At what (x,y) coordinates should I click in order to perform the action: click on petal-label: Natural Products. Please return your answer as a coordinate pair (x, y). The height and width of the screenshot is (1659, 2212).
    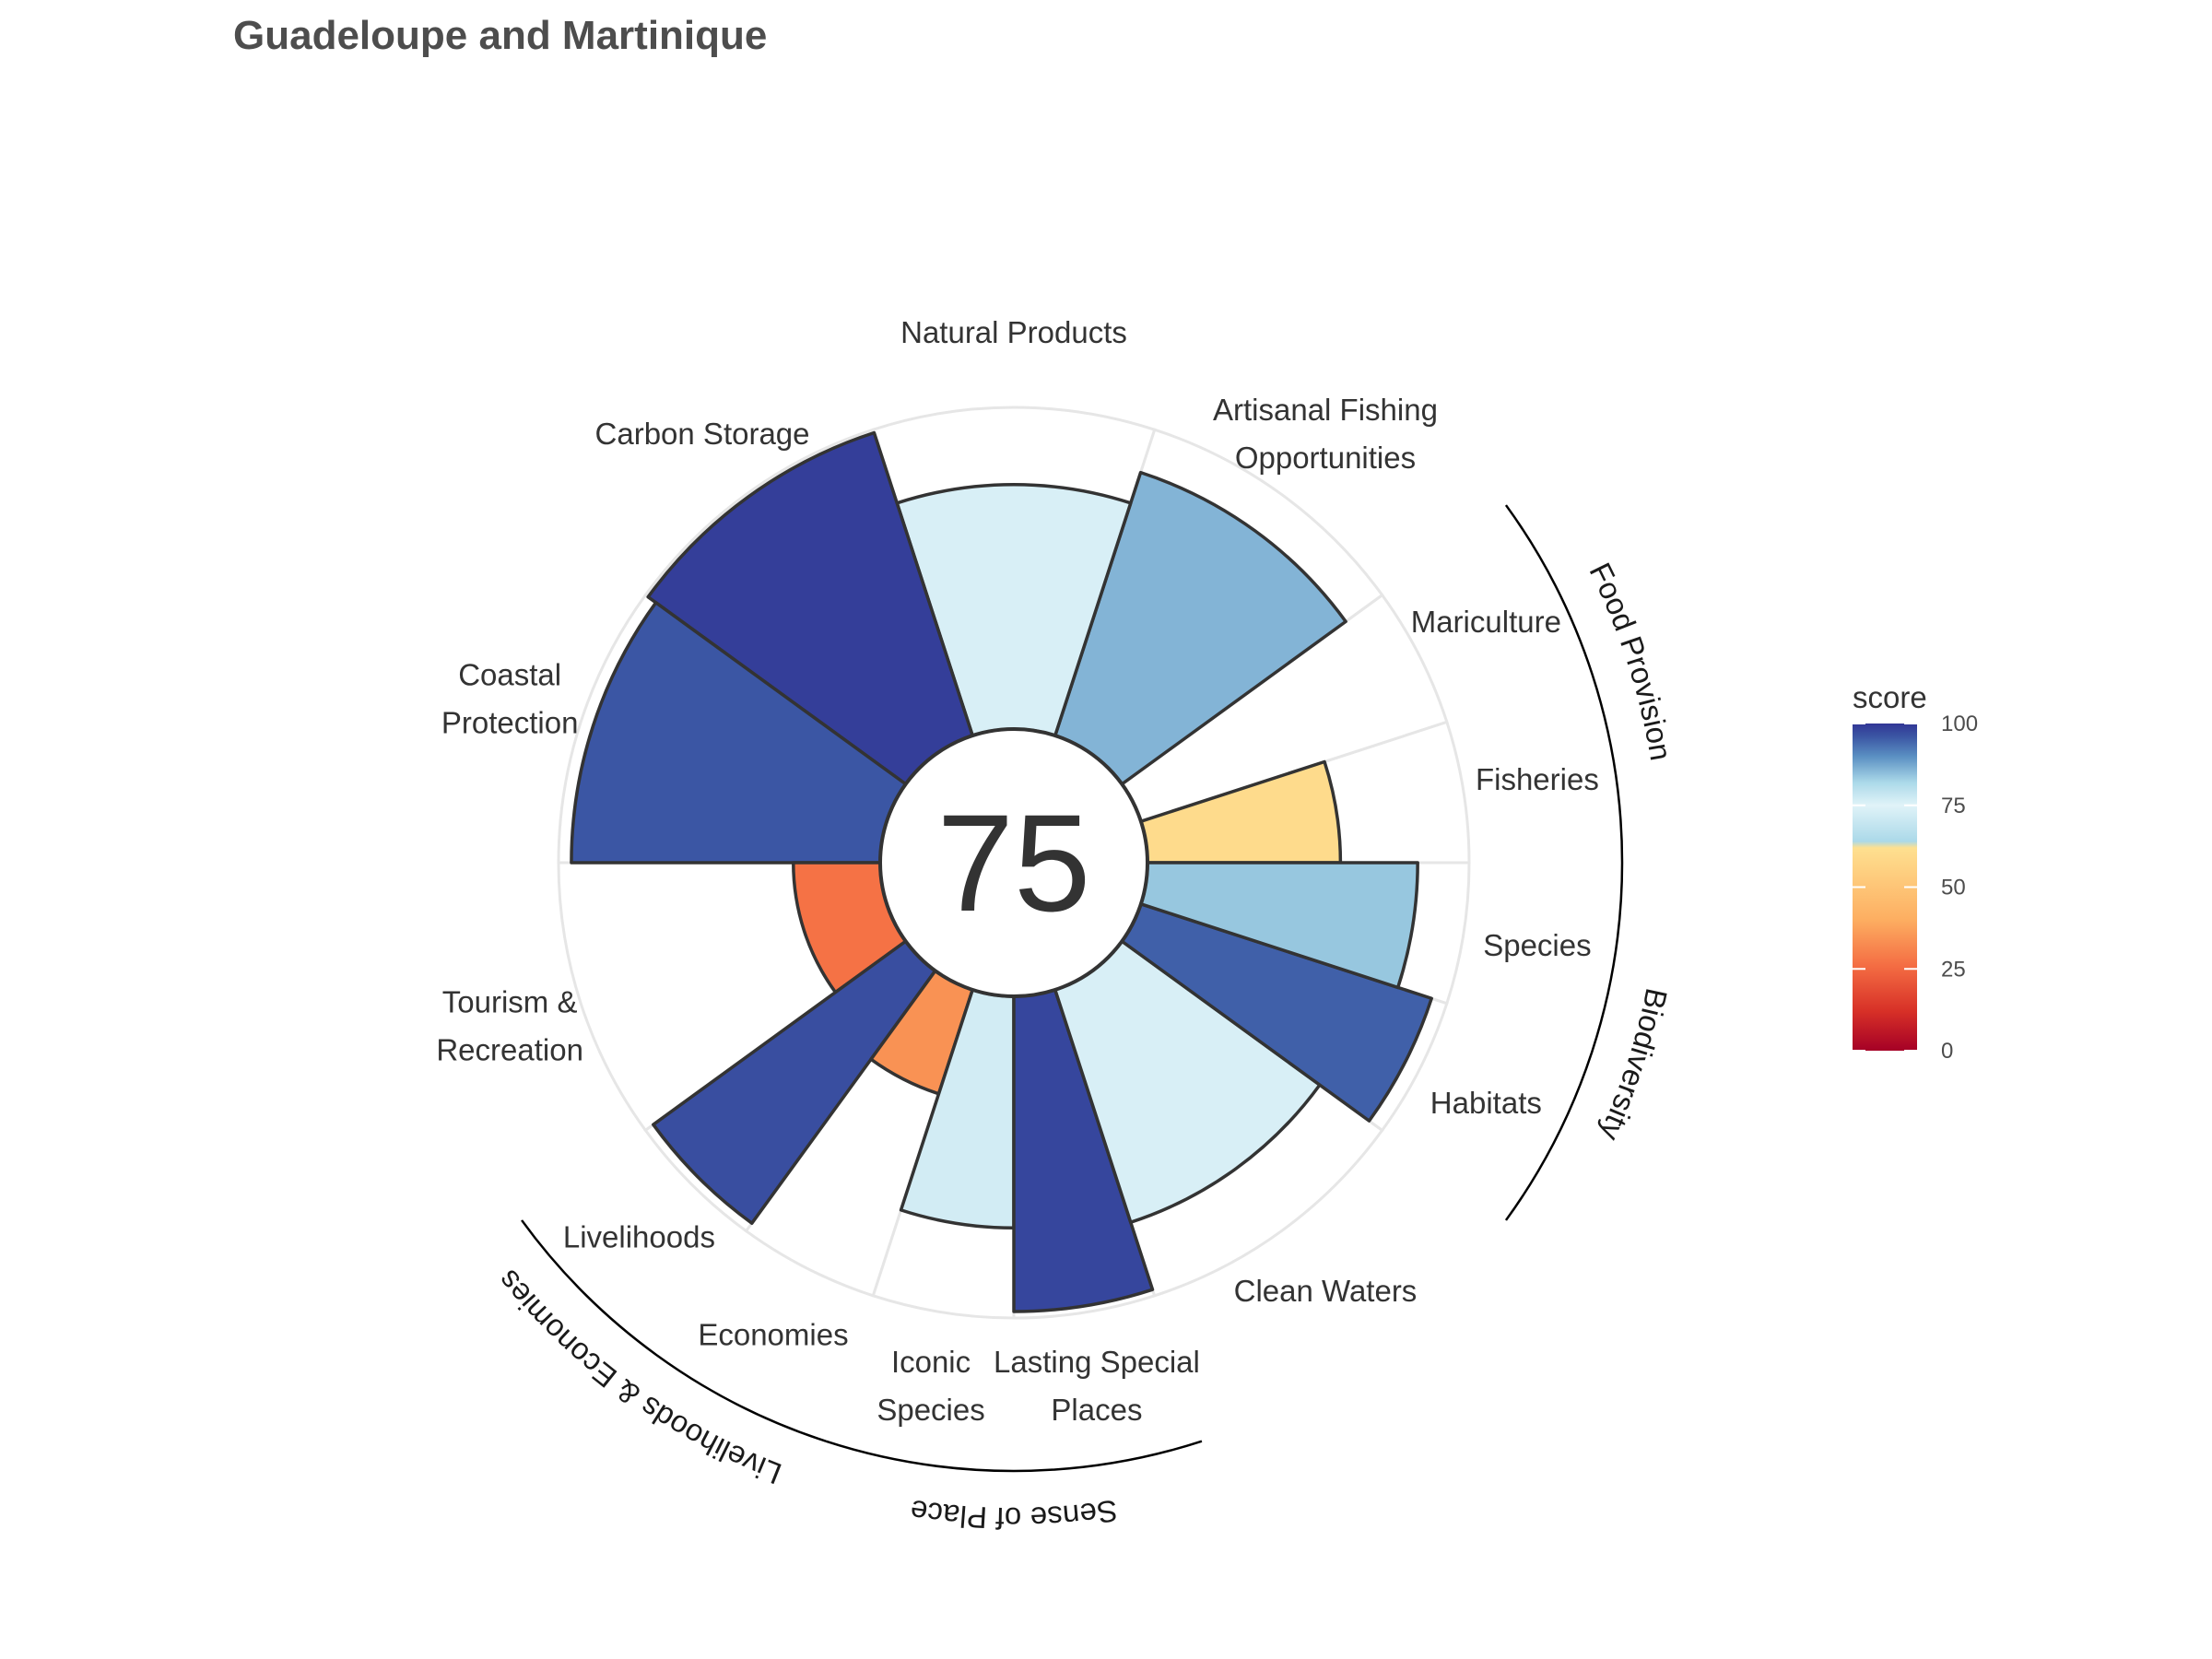
    Looking at the image, I should click on (1013, 332).